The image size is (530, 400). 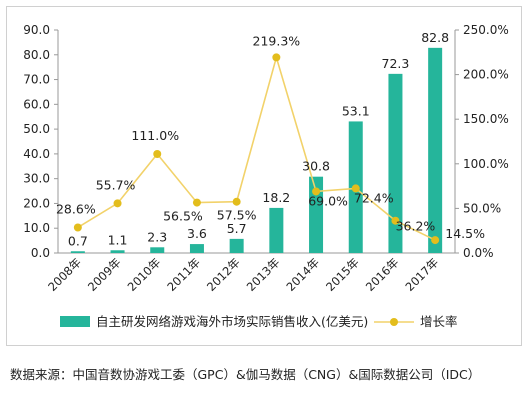 I want to click on bar-value-label: 2.3, so click(x=157, y=236).